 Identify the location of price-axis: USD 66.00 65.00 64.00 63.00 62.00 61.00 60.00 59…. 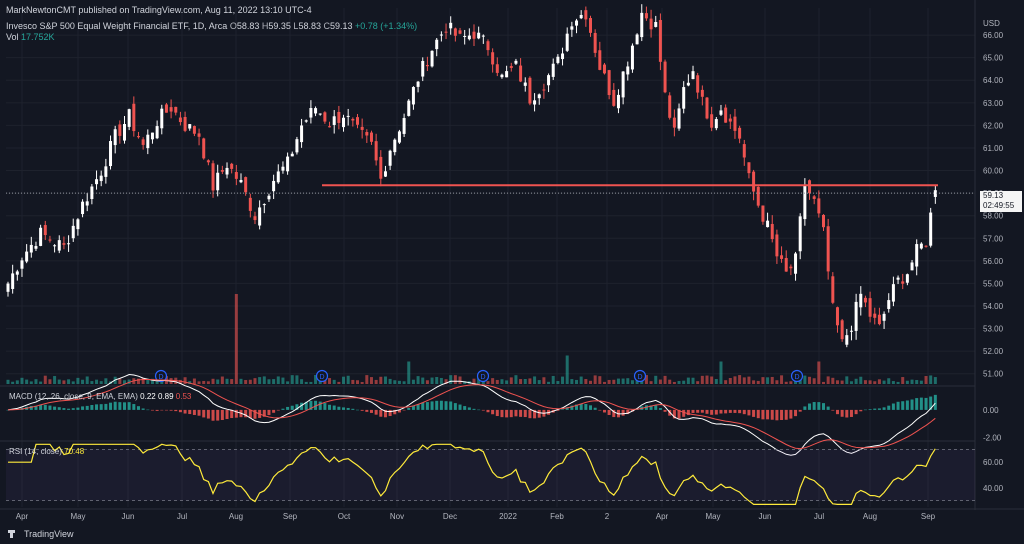
(993, 256).